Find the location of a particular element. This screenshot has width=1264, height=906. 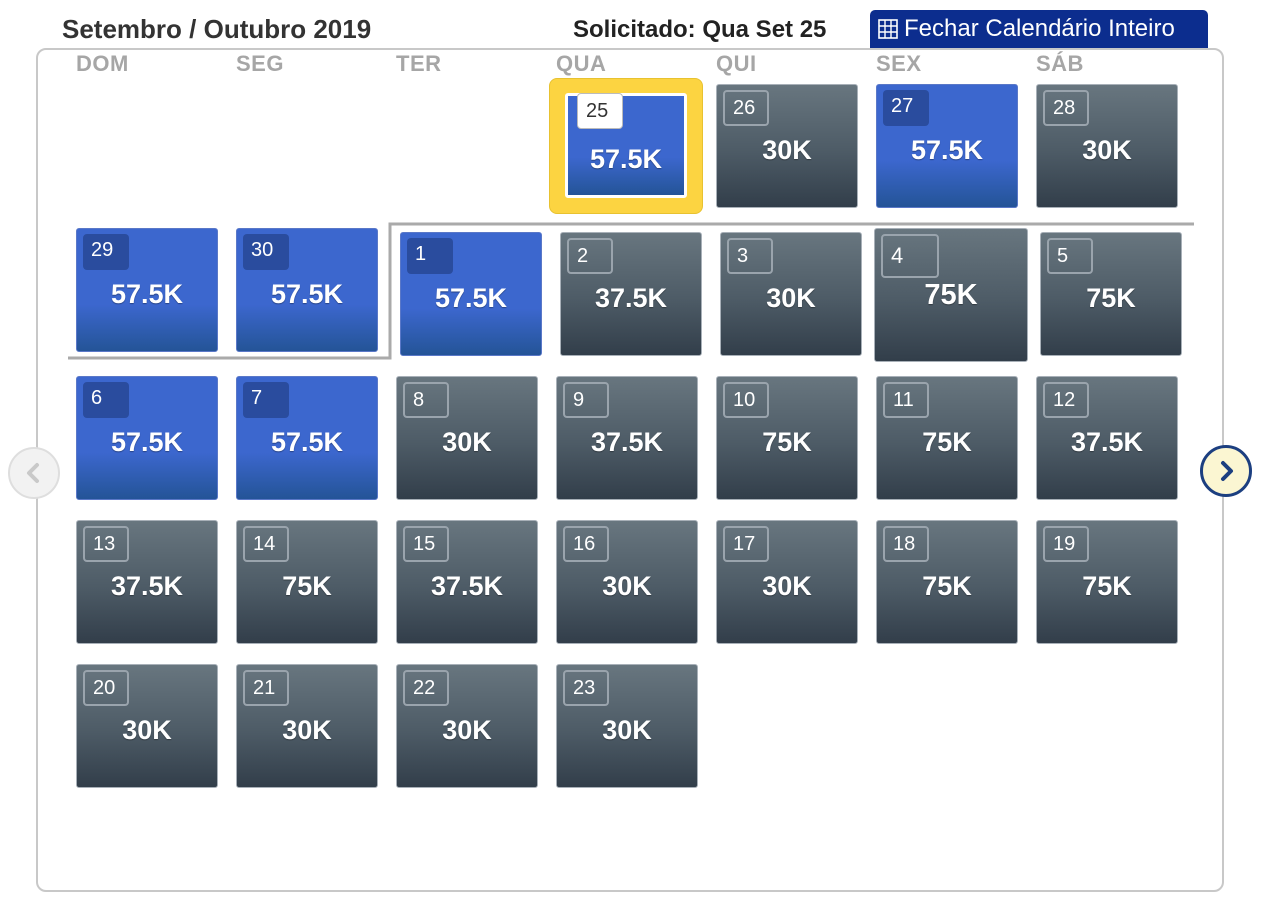

day-number: 9 is located at coordinates (586, 400).